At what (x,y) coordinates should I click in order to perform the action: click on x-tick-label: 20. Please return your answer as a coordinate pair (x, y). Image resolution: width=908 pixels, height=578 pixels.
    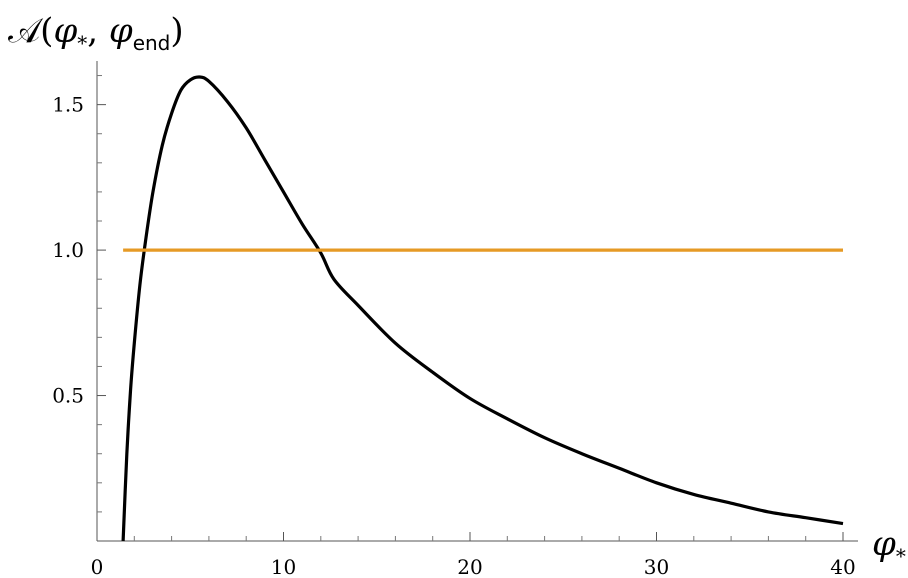
    Looking at the image, I should click on (469, 566).